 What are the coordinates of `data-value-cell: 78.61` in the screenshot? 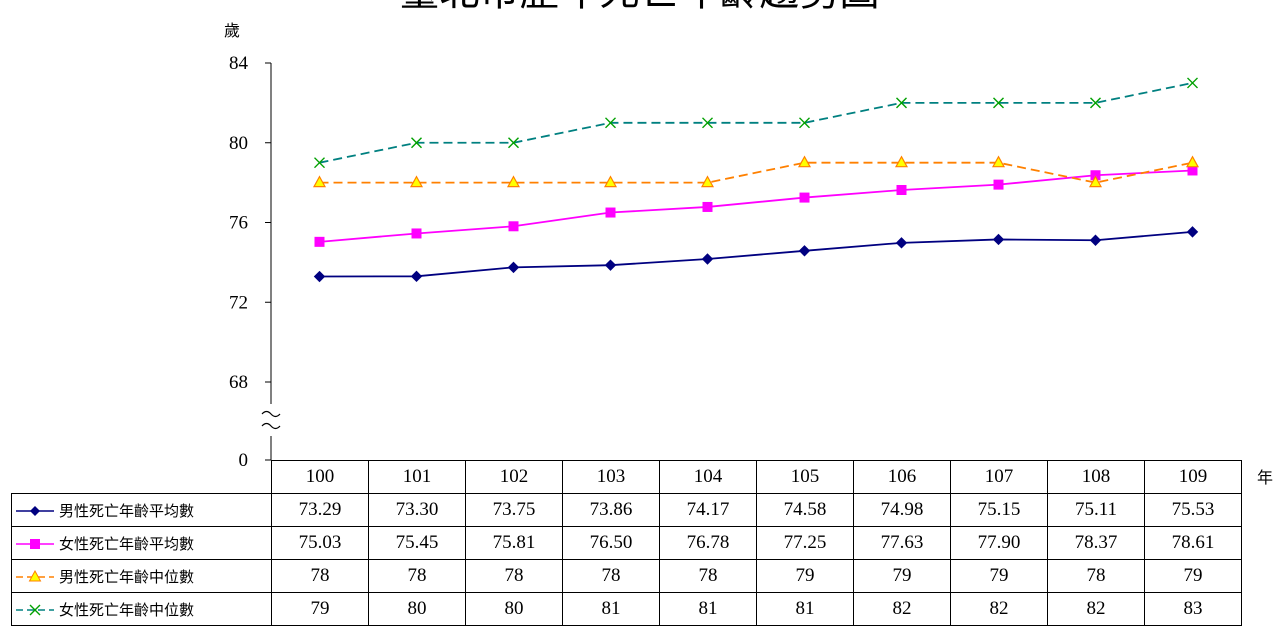 It's located at (1193, 543).